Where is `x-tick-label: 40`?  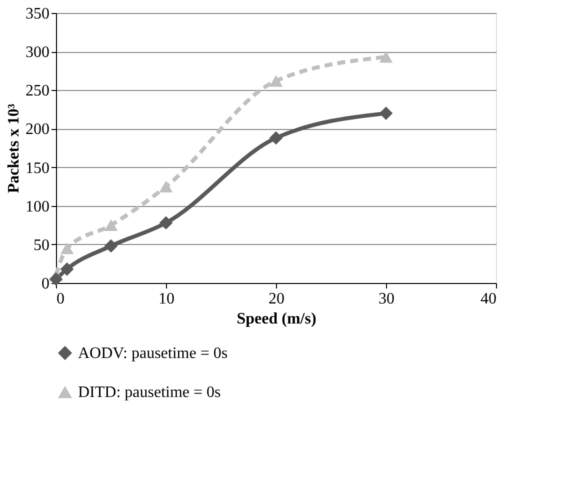
x-tick-label: 40 is located at coordinates (488, 299).